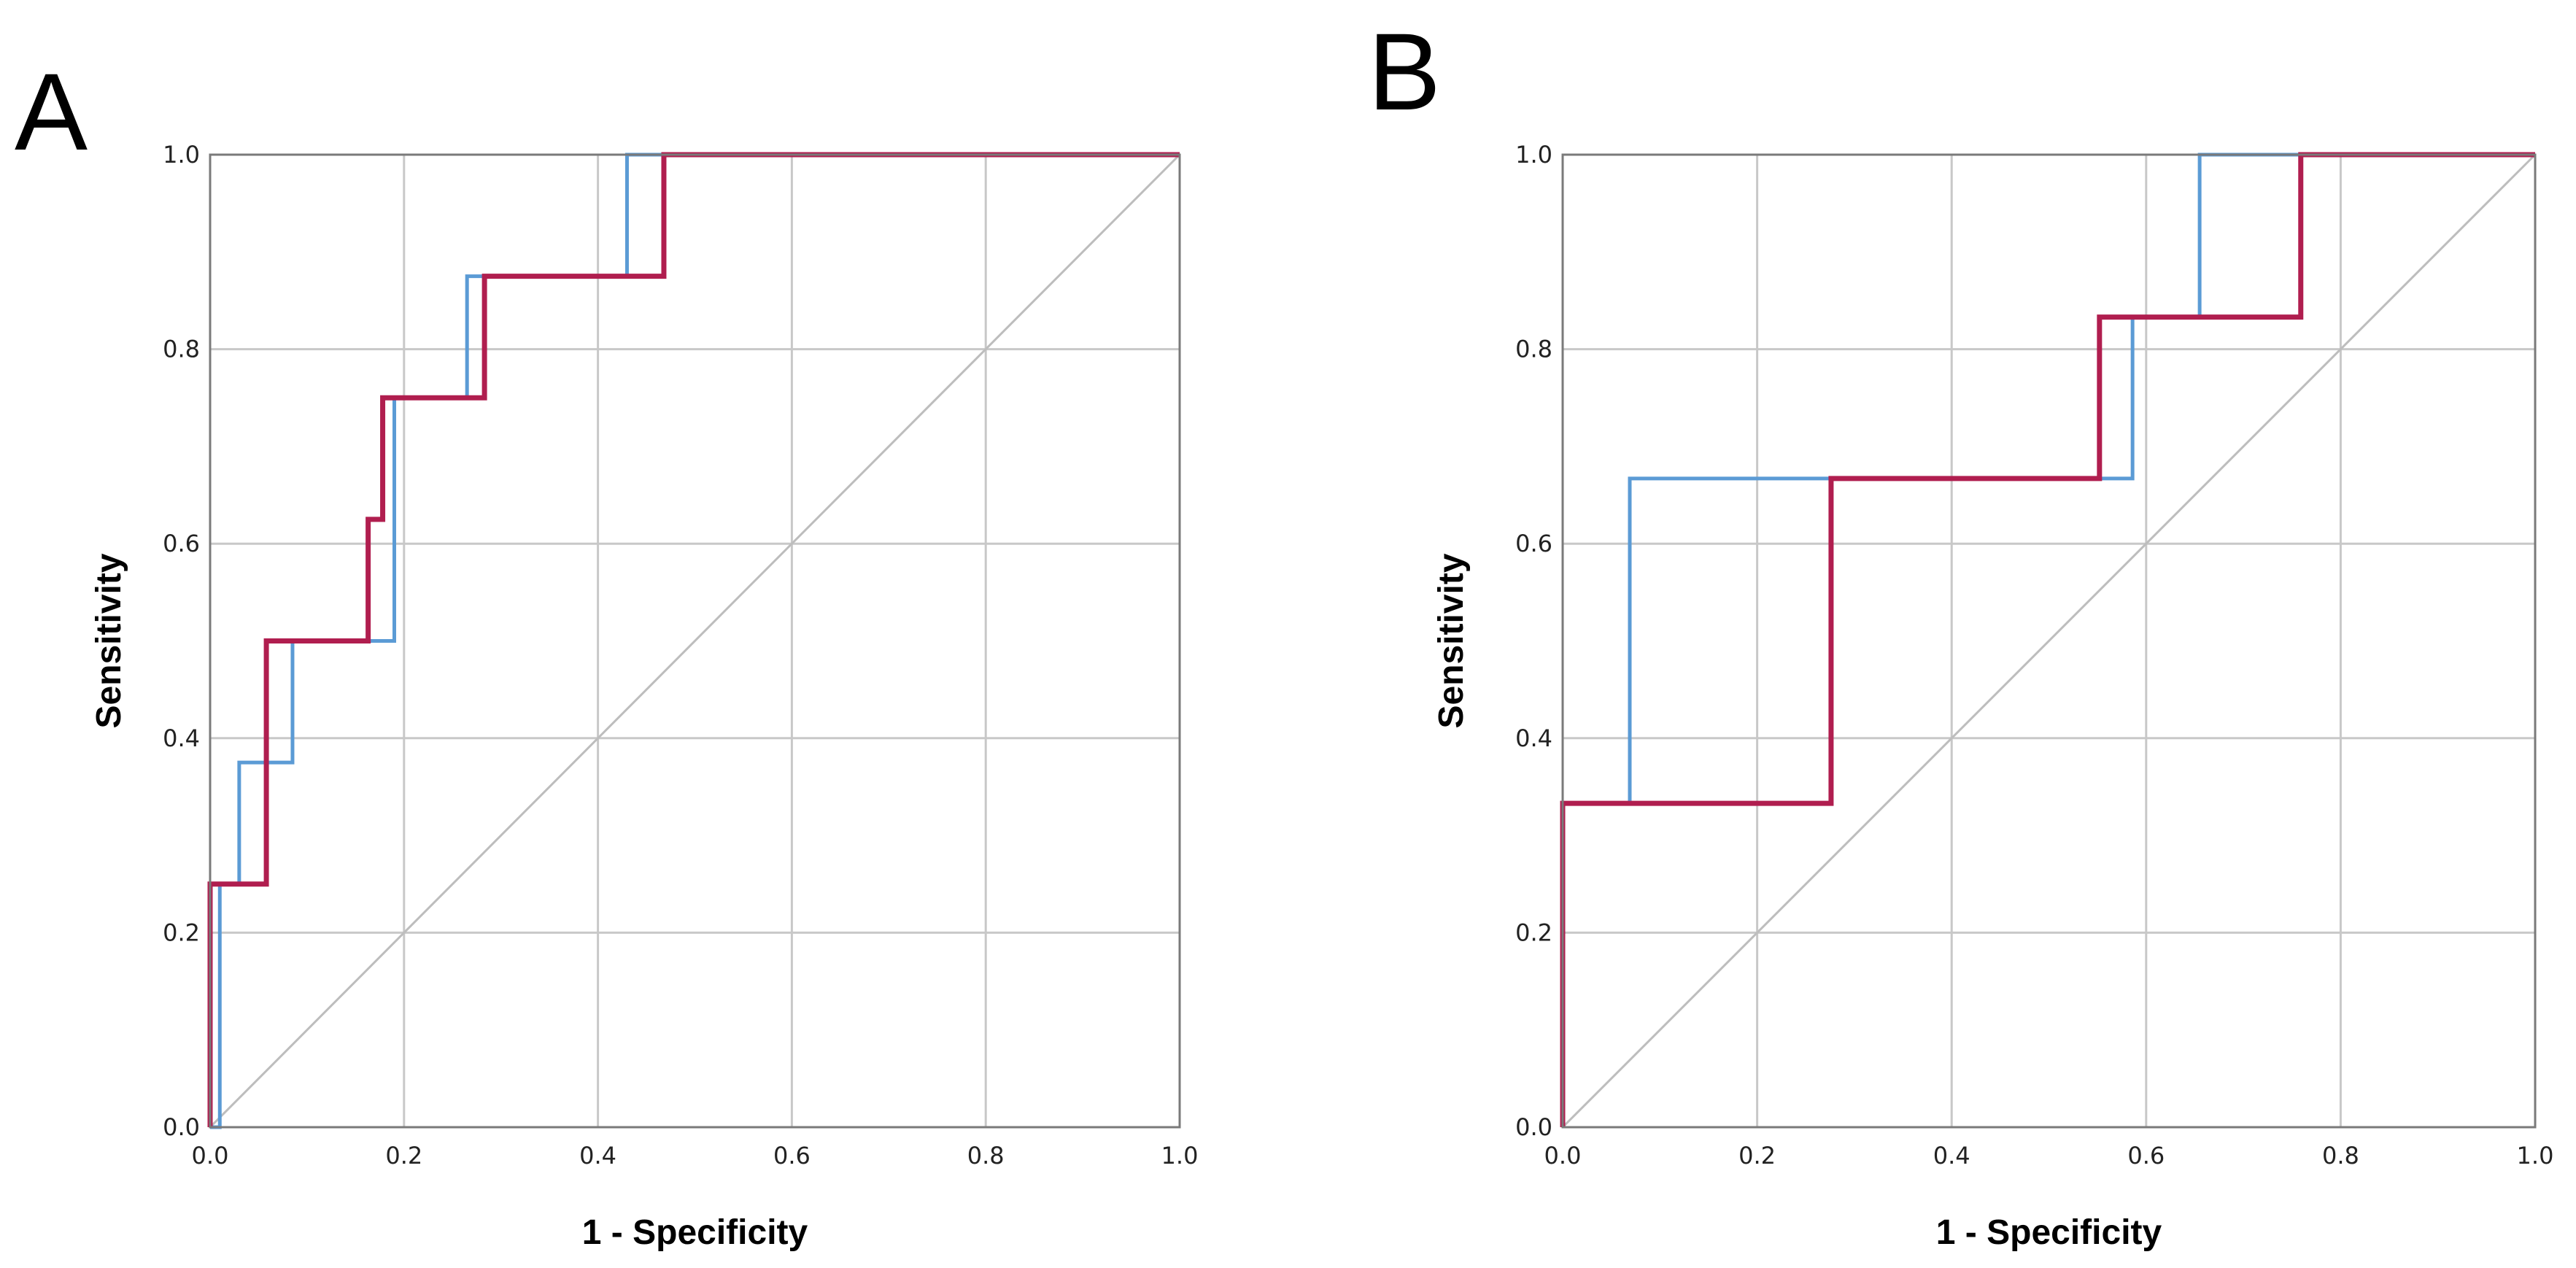  Describe the element at coordinates (181, 543) in the screenshot. I see `panel-a-y-tick-3: 0.6` at that location.